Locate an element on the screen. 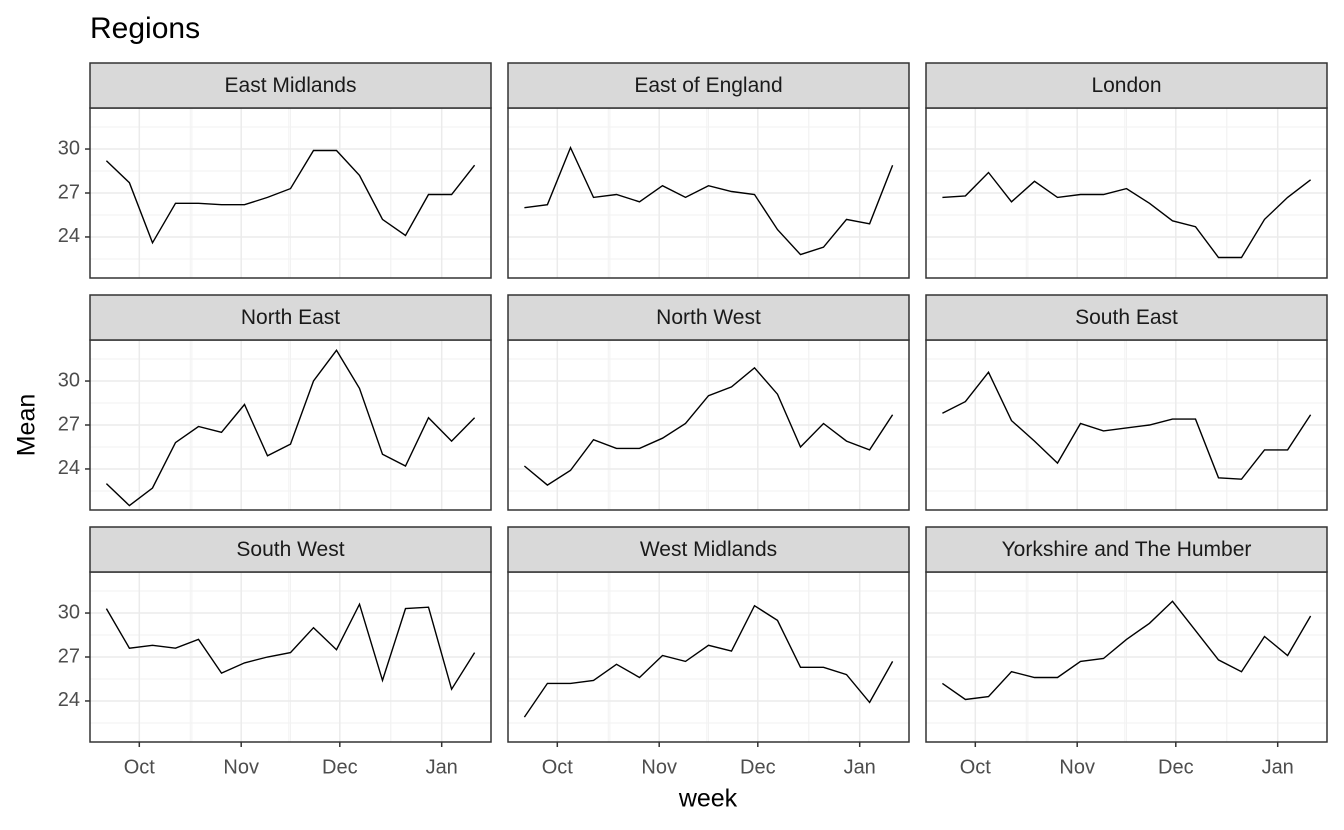 Image resolution: width=1344 pixels, height=830 pixels. strip-label: West Midlands is located at coordinates (708, 549).